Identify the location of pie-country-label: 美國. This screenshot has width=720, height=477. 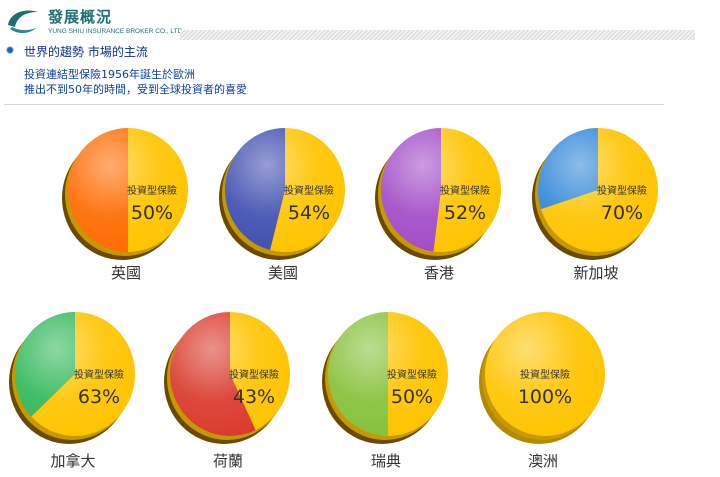
(283, 273).